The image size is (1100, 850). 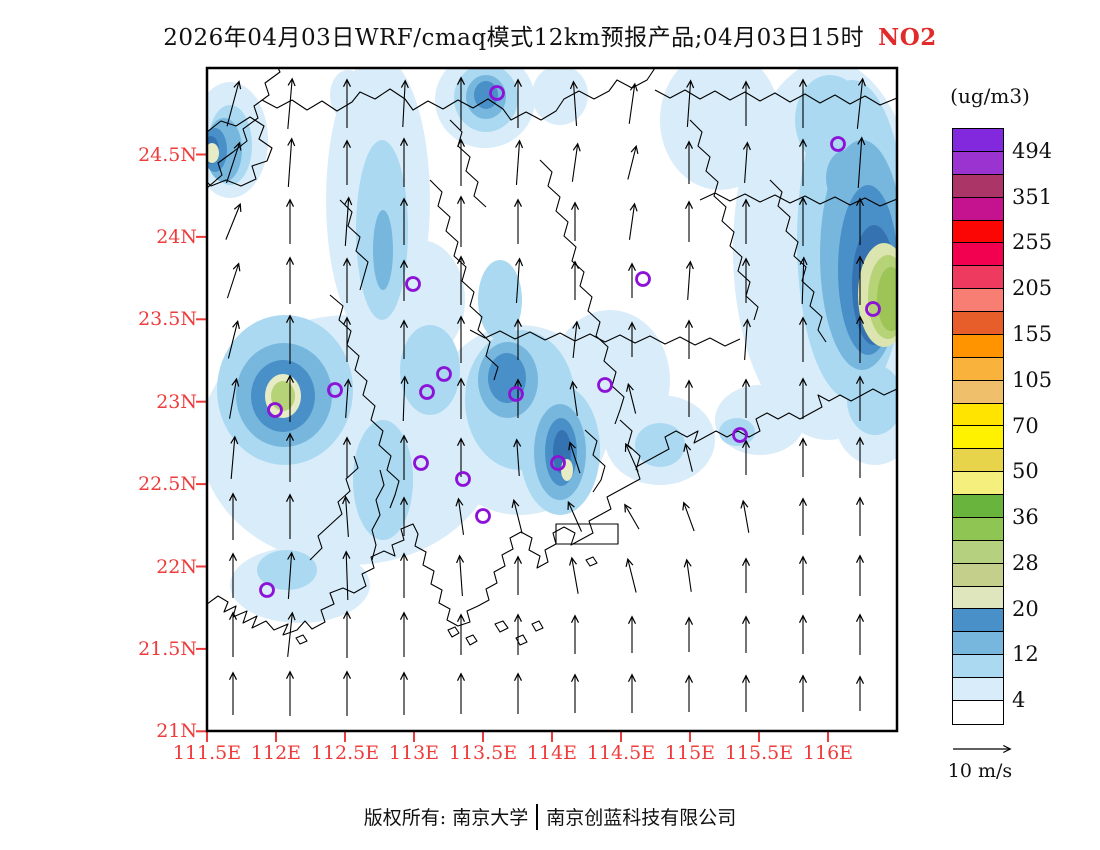 What do you see at coordinates (176, 566) in the screenshot?
I see `y-axis-label: 22N` at bounding box center [176, 566].